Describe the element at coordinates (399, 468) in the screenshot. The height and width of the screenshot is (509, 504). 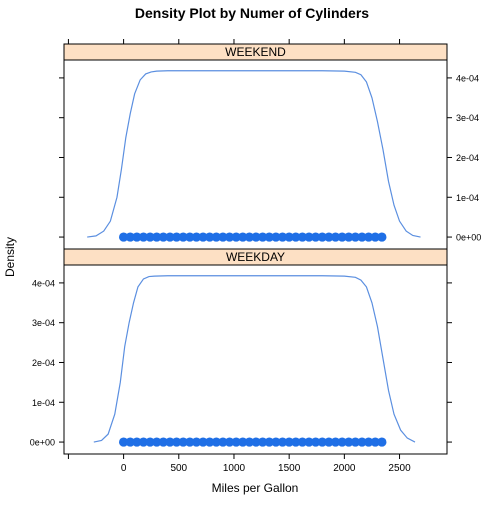
I see `x-tick-label: 2500` at that location.